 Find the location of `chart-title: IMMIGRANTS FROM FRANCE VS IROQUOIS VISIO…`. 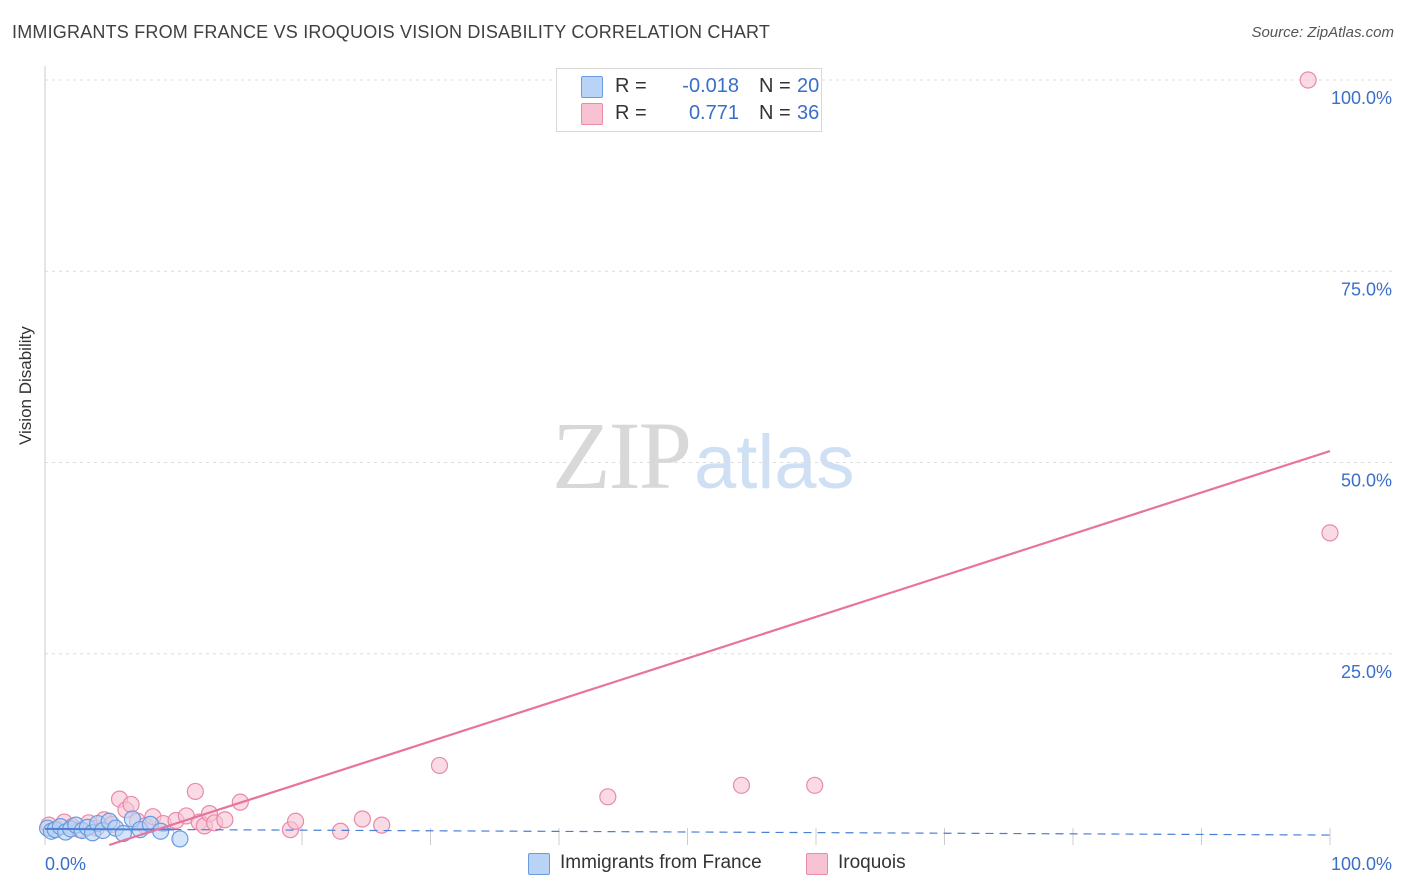

chart-title: IMMIGRANTS FROM FRANCE VS IROQUOIS VISIO… is located at coordinates (391, 32).